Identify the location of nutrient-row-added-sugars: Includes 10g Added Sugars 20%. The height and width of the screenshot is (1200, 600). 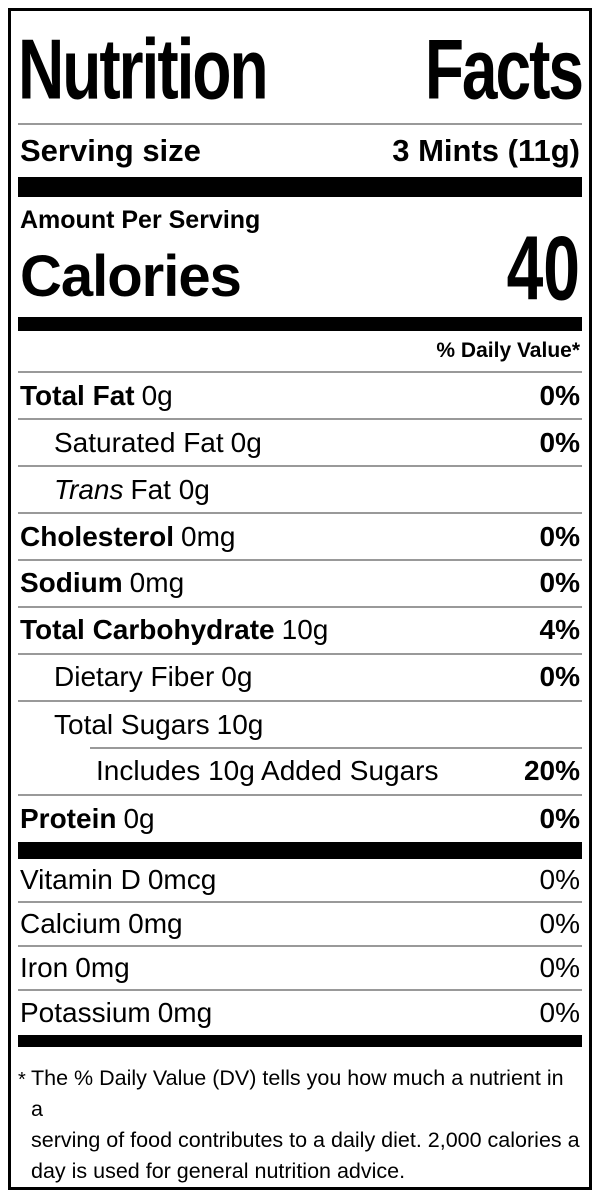
(300, 771).